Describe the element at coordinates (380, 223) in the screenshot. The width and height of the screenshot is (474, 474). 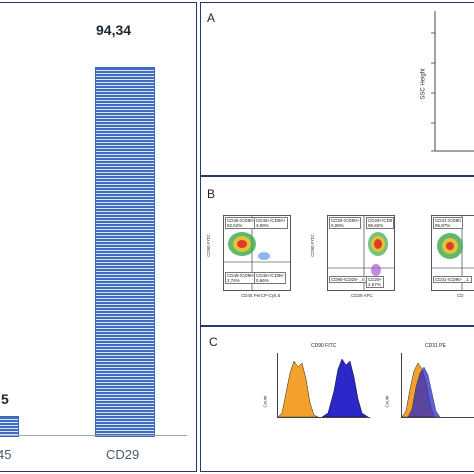
I see `gate-ur-2: CD29+/CD9 96,92%` at that location.